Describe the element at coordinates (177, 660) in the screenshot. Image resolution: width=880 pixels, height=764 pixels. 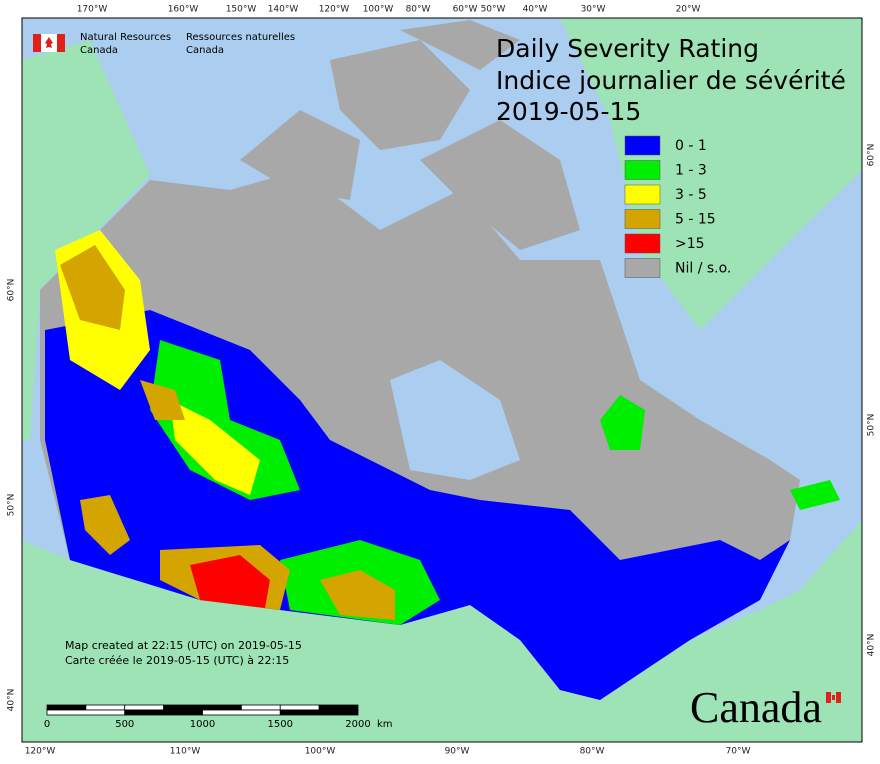
I see `created-fr: Carte créée le 2019-05-15 (UTC) à 22:15` at that location.